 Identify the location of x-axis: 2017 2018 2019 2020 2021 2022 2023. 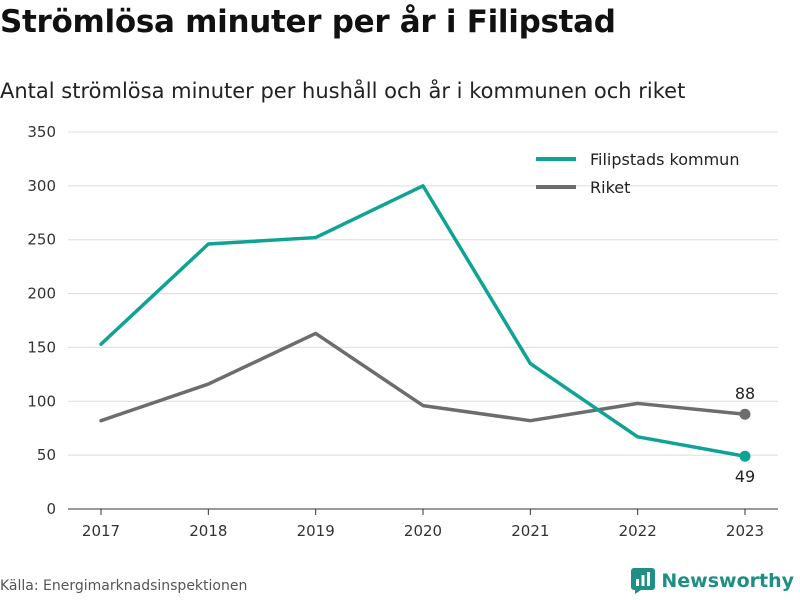
(423, 524).